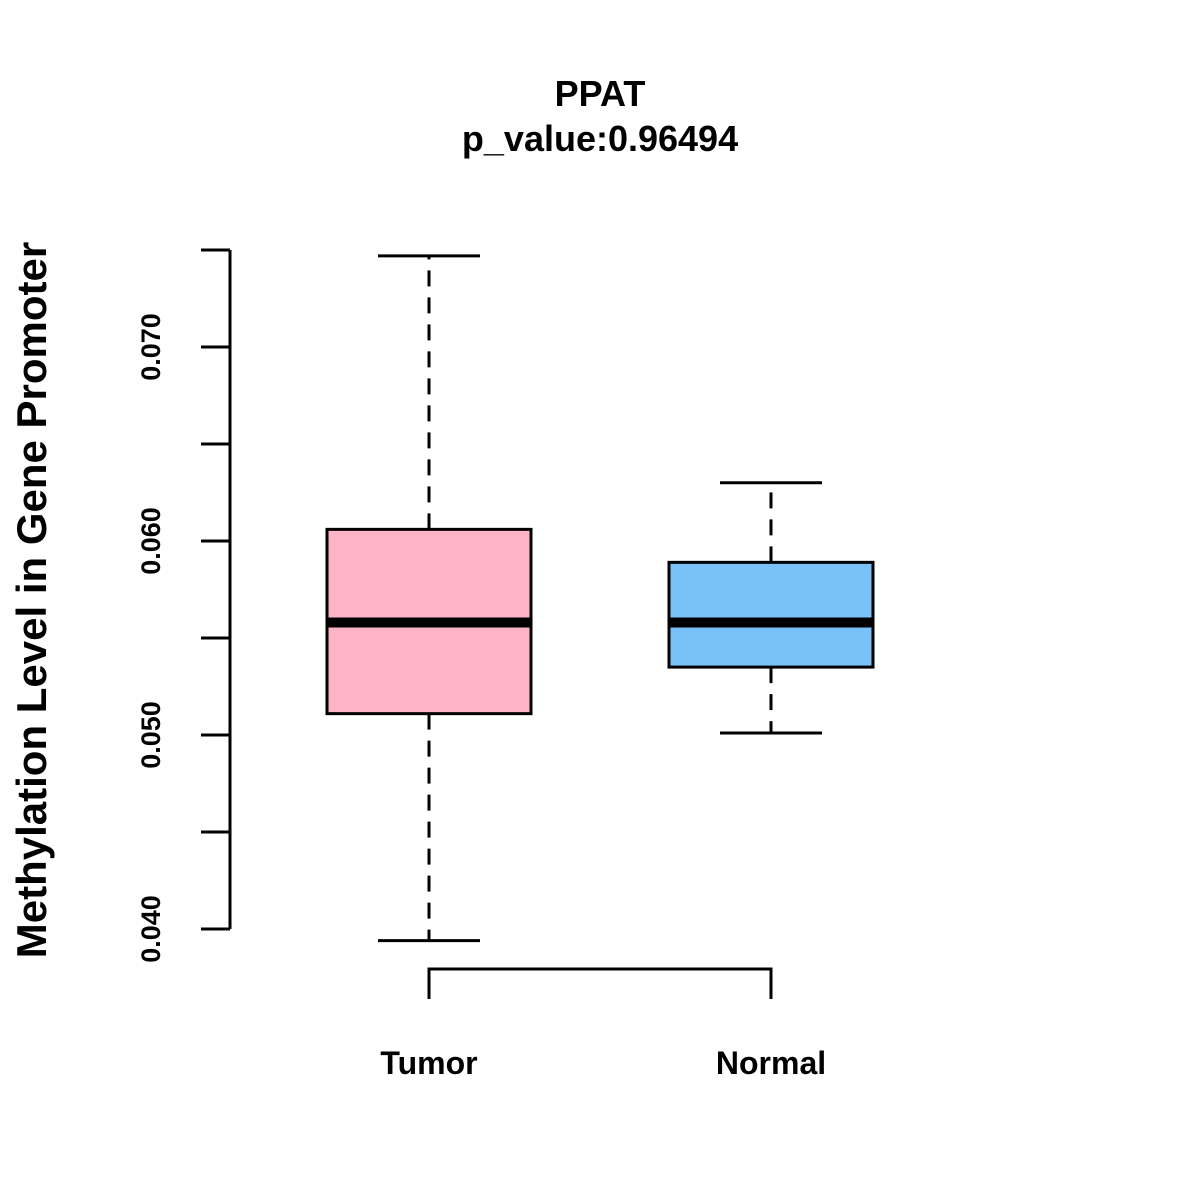  What do you see at coordinates (600, 93) in the screenshot?
I see `chart-title: PPAT` at bounding box center [600, 93].